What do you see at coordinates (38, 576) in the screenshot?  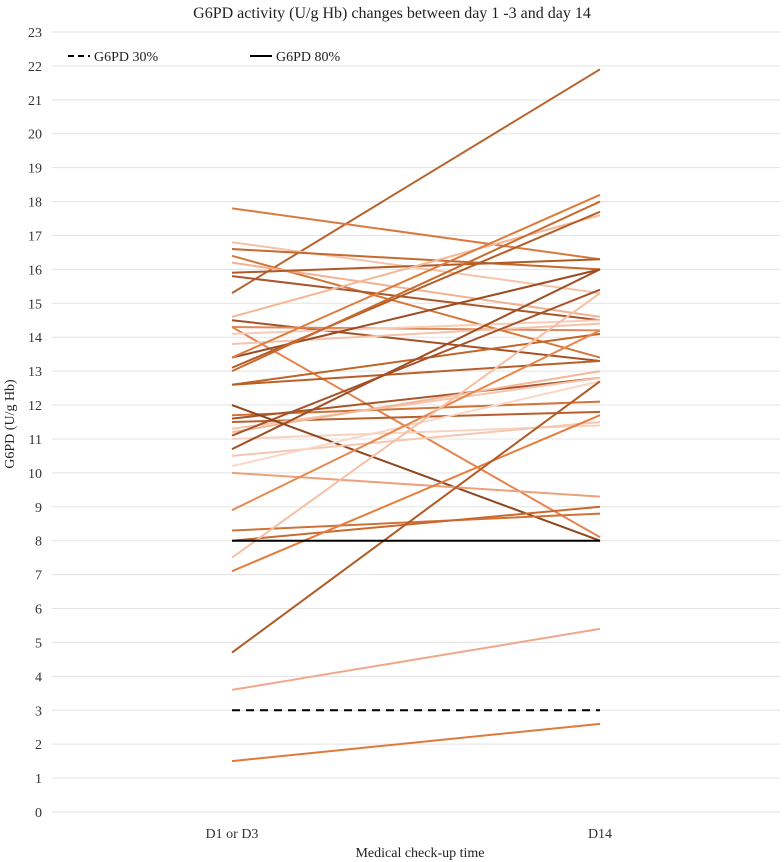 I see `y-tick-label-7: 7` at bounding box center [38, 576].